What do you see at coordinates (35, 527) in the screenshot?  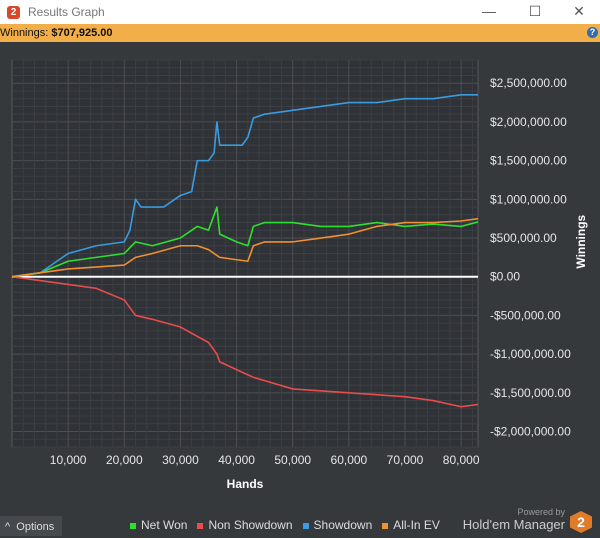 I see `options-label: Options` at bounding box center [35, 527].